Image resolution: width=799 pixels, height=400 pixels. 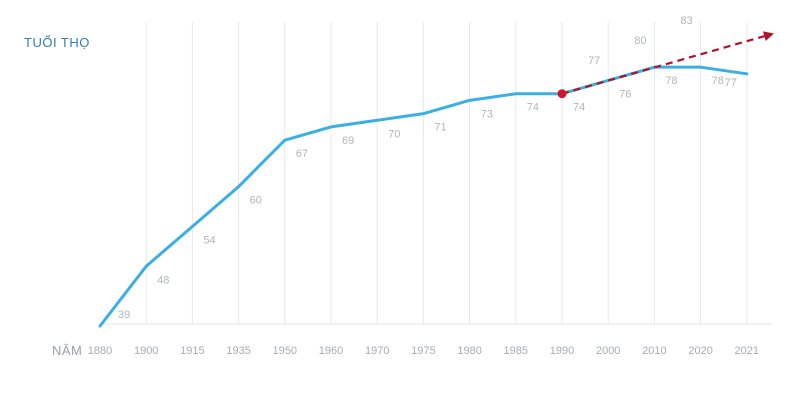 What do you see at coordinates (100, 351) in the screenshot?
I see `x-tick-1880: 1880` at bounding box center [100, 351].